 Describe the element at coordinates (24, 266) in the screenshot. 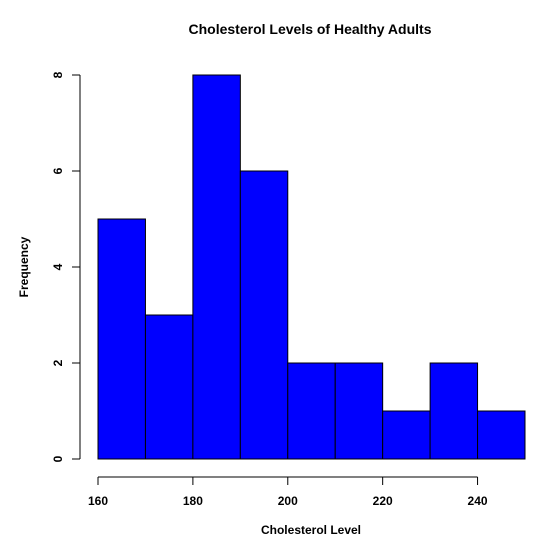

I see `y-axis-label: Frequency` at that location.